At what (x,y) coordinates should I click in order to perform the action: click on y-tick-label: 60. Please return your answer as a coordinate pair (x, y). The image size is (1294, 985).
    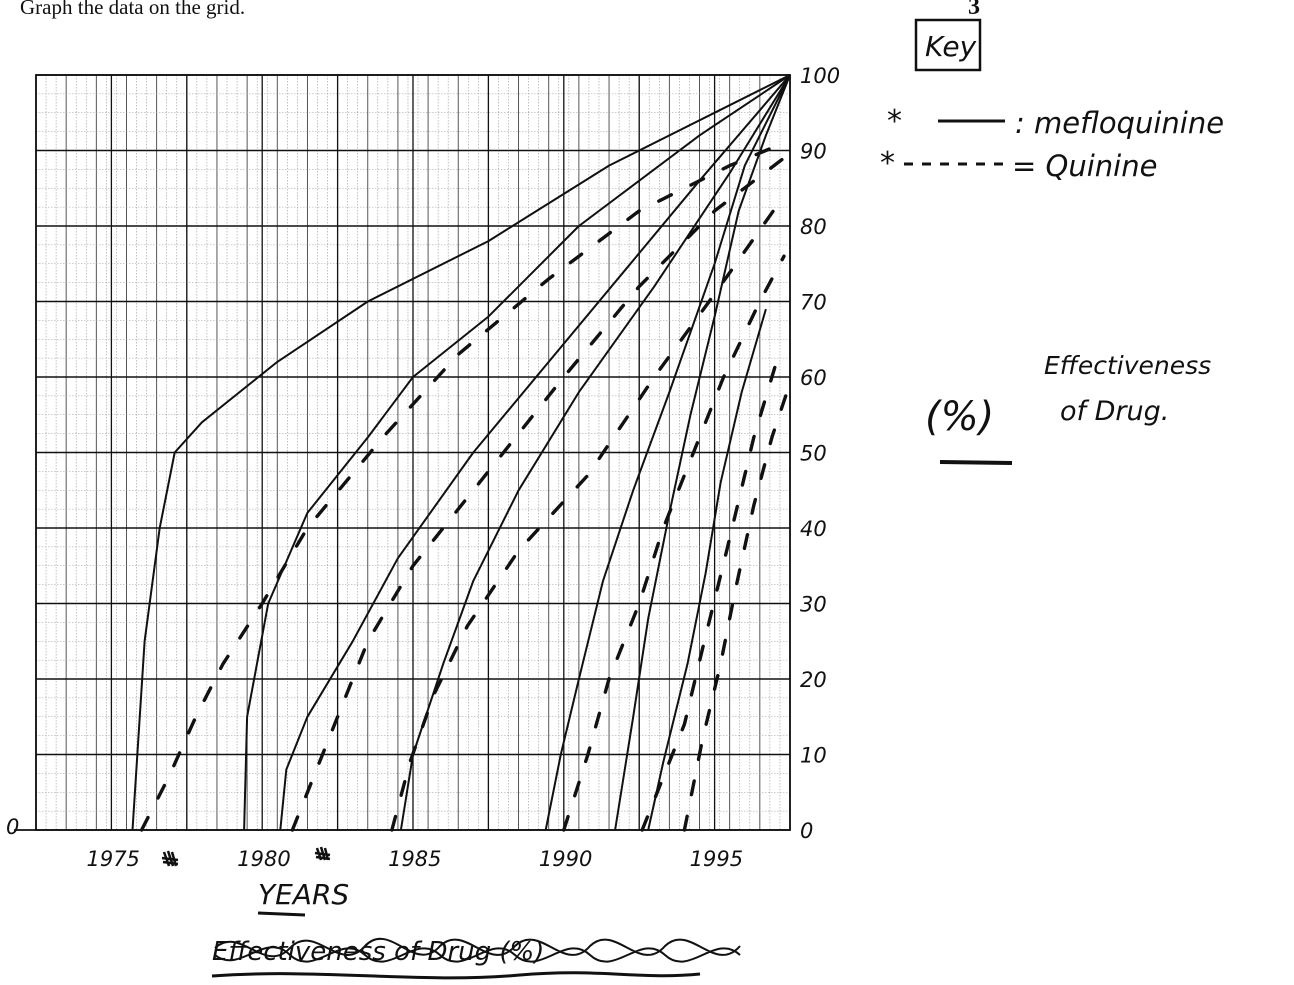
    Looking at the image, I should click on (813, 378).